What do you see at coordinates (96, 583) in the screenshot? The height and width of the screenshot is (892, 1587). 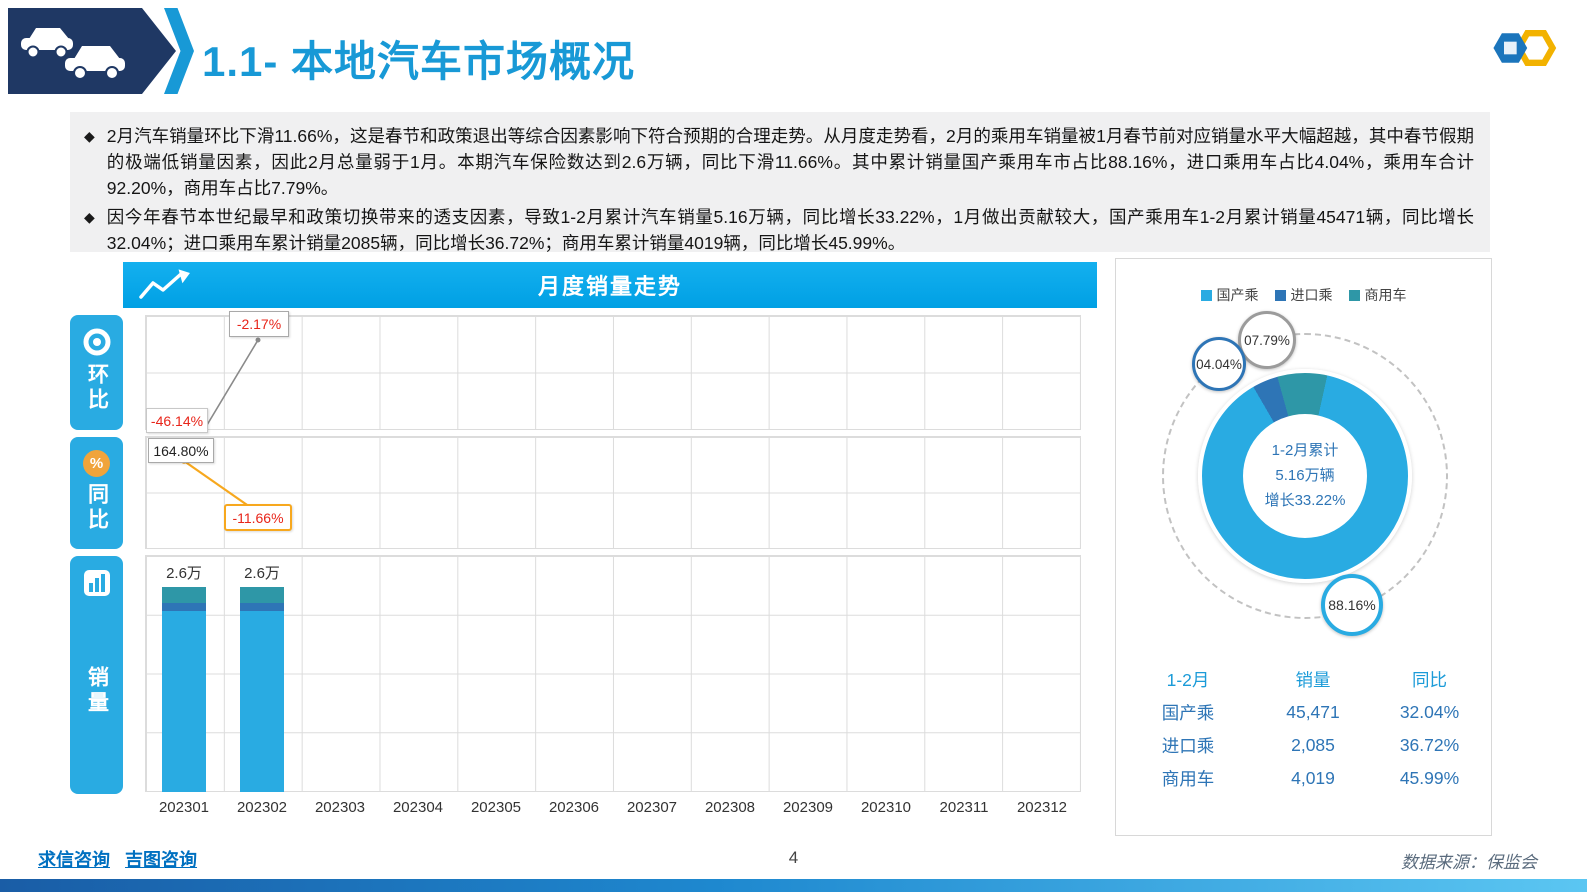 I see `bar-chart-icon` at bounding box center [96, 583].